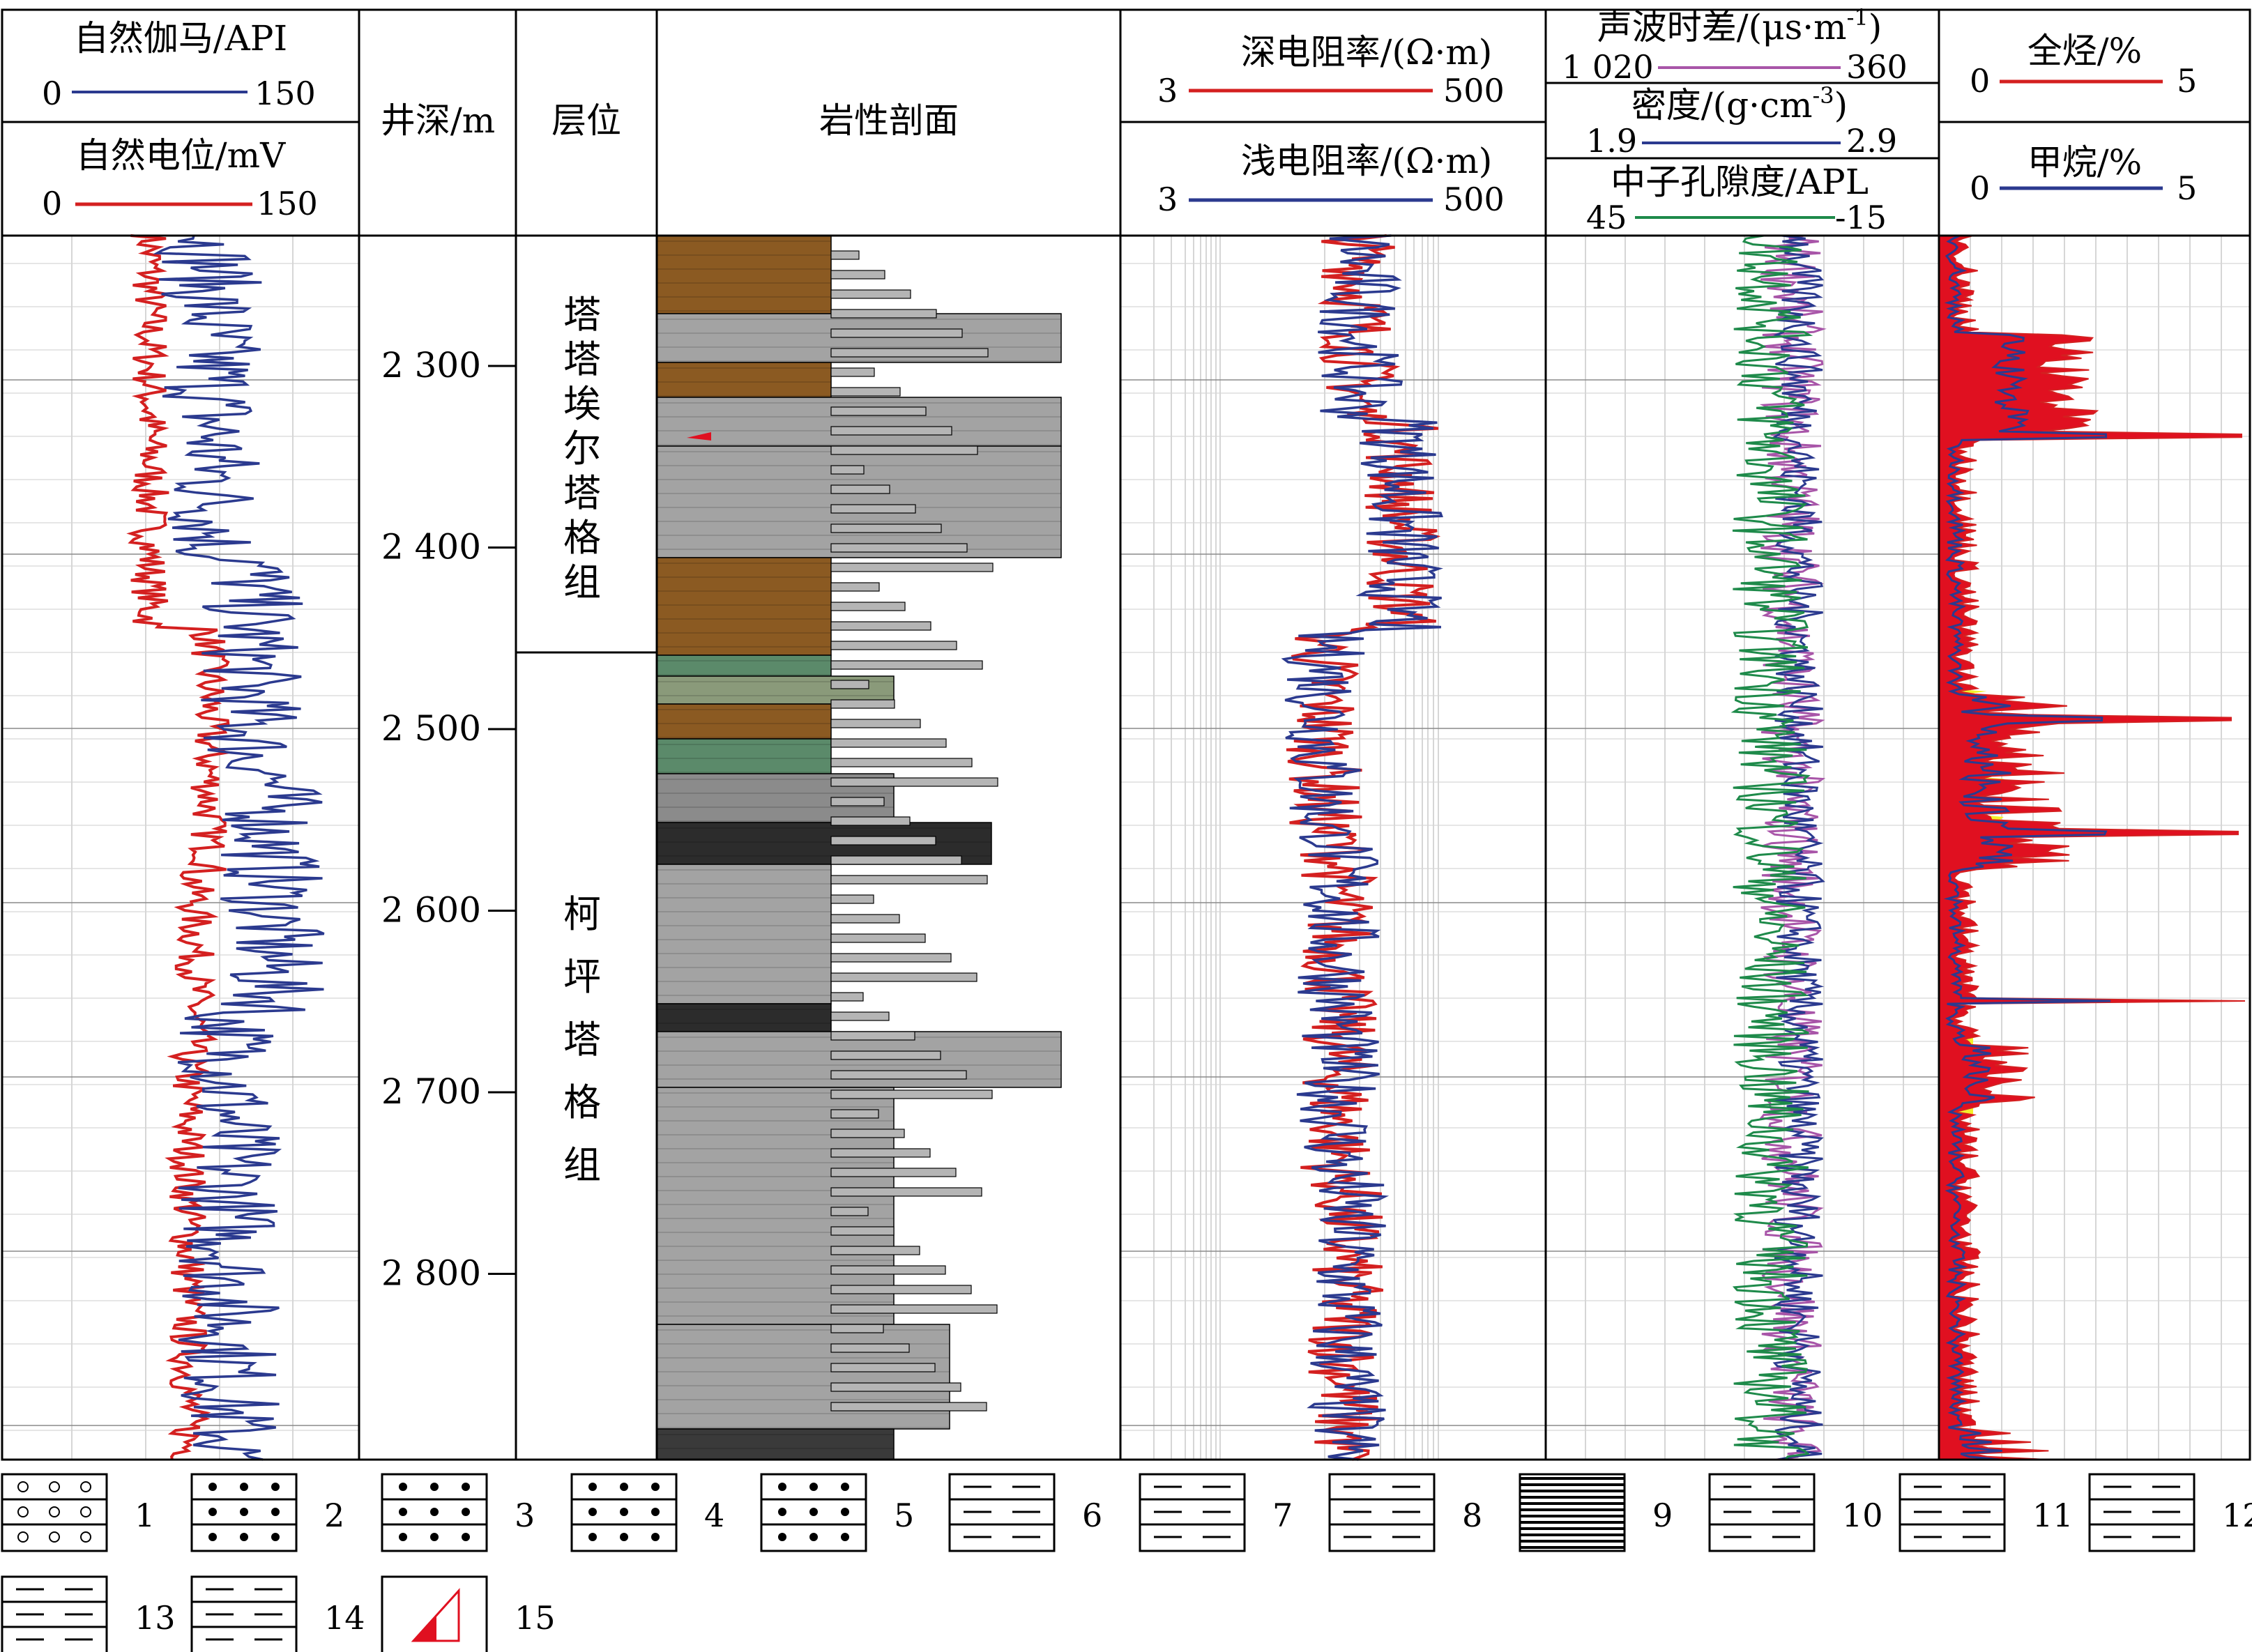 This screenshot has height=1652, width=2252. What do you see at coordinates (239, 848) in the screenshot?
I see `gamma-curve` at bounding box center [239, 848].